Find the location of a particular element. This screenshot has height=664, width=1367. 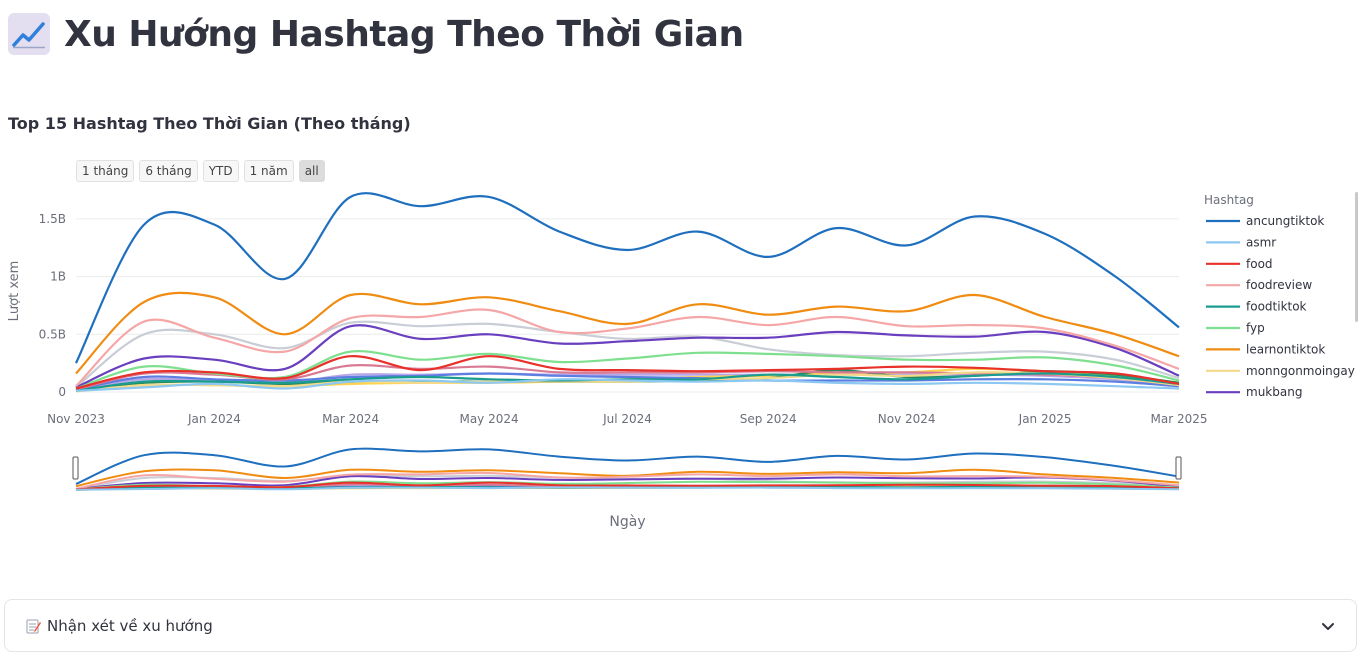

x-tick-label: Jul 2024 is located at coordinates (627, 419).